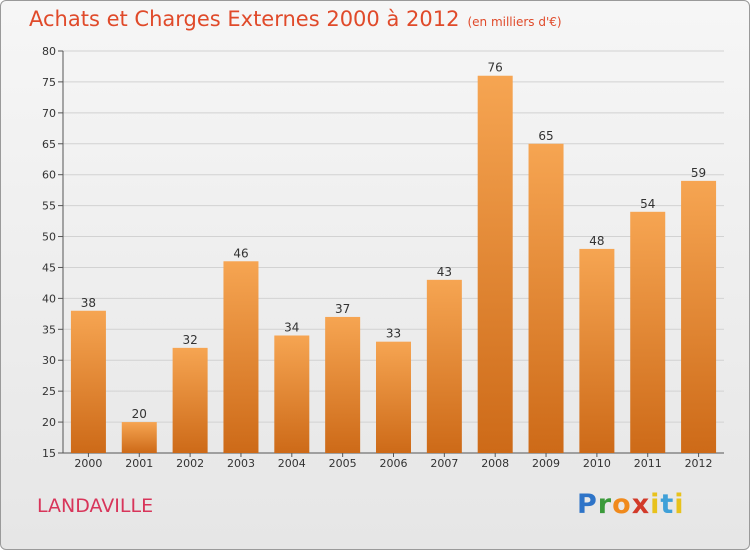 This screenshot has width=750, height=550. What do you see at coordinates (343, 384) in the screenshot?
I see `bar-2005` at bounding box center [343, 384].